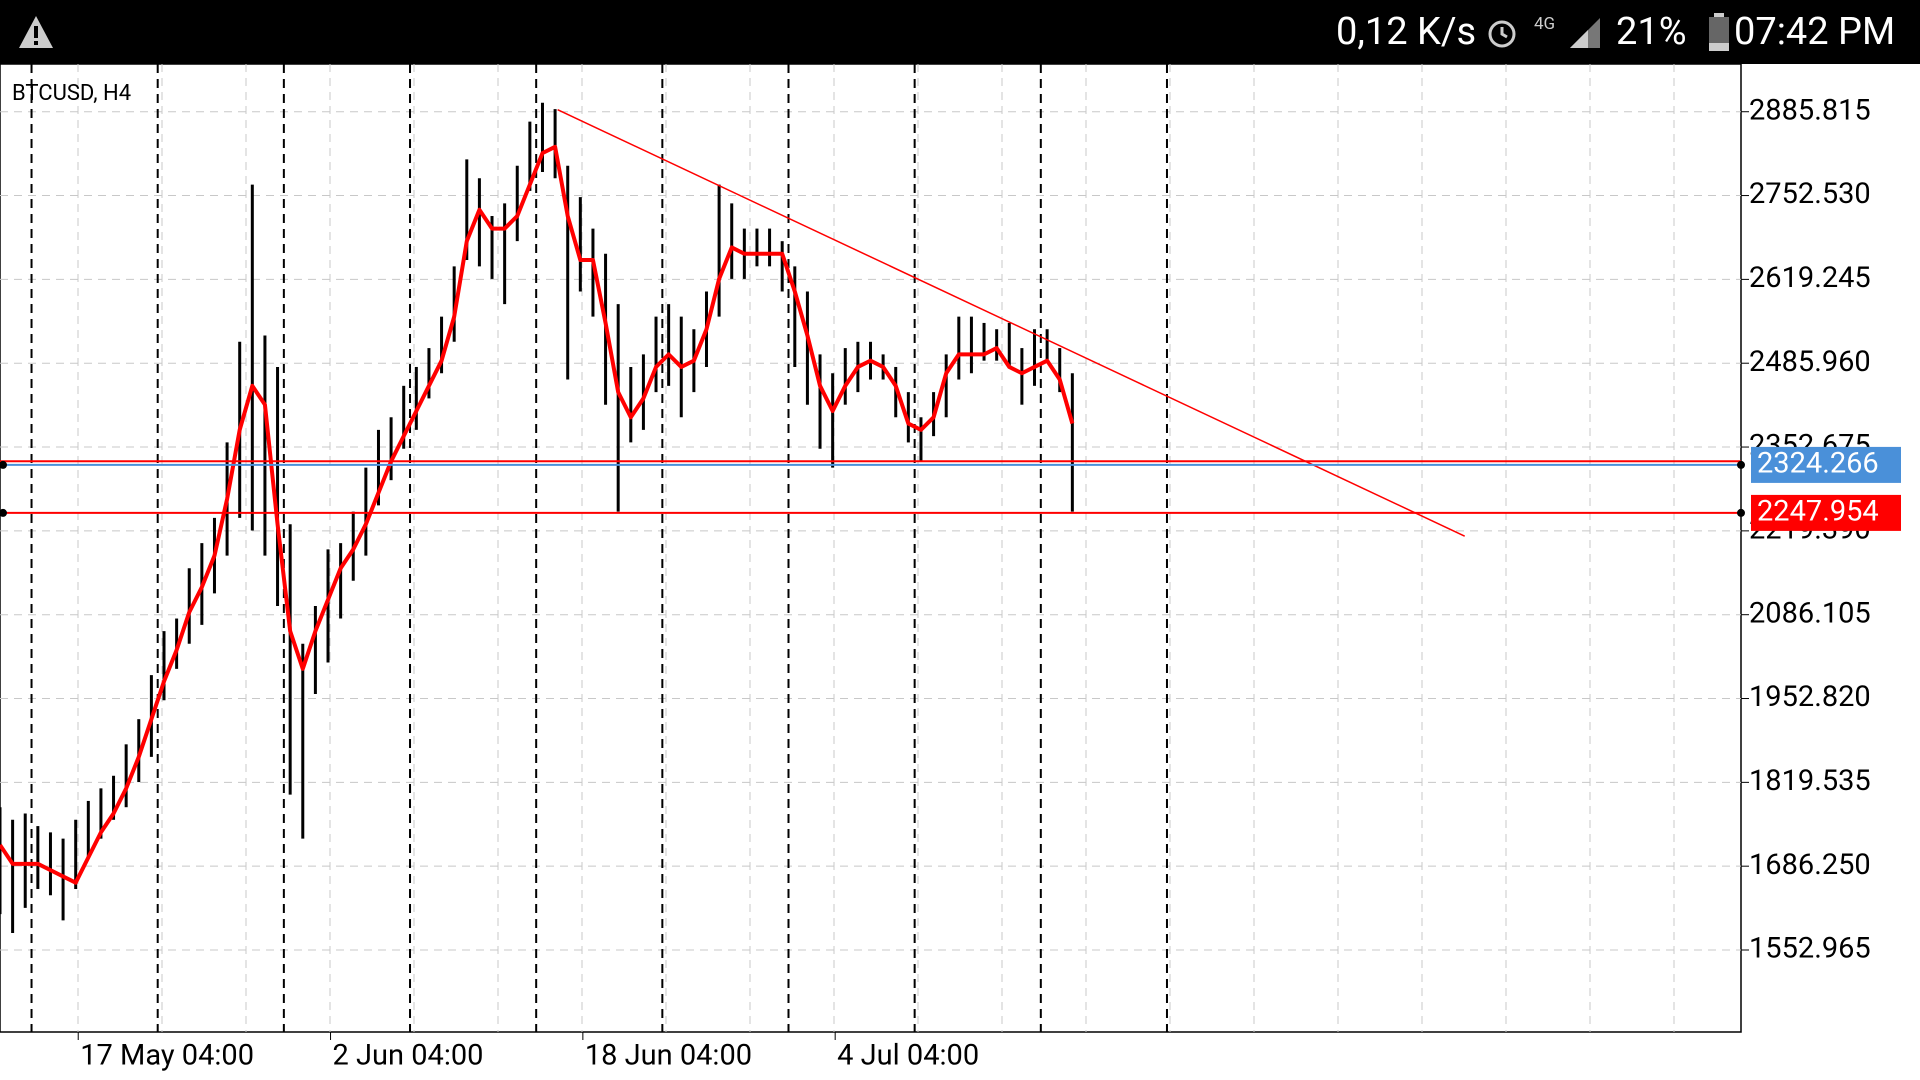  What do you see at coordinates (1810, 110) in the screenshot?
I see `y-tick-label: 2885.815` at bounding box center [1810, 110].